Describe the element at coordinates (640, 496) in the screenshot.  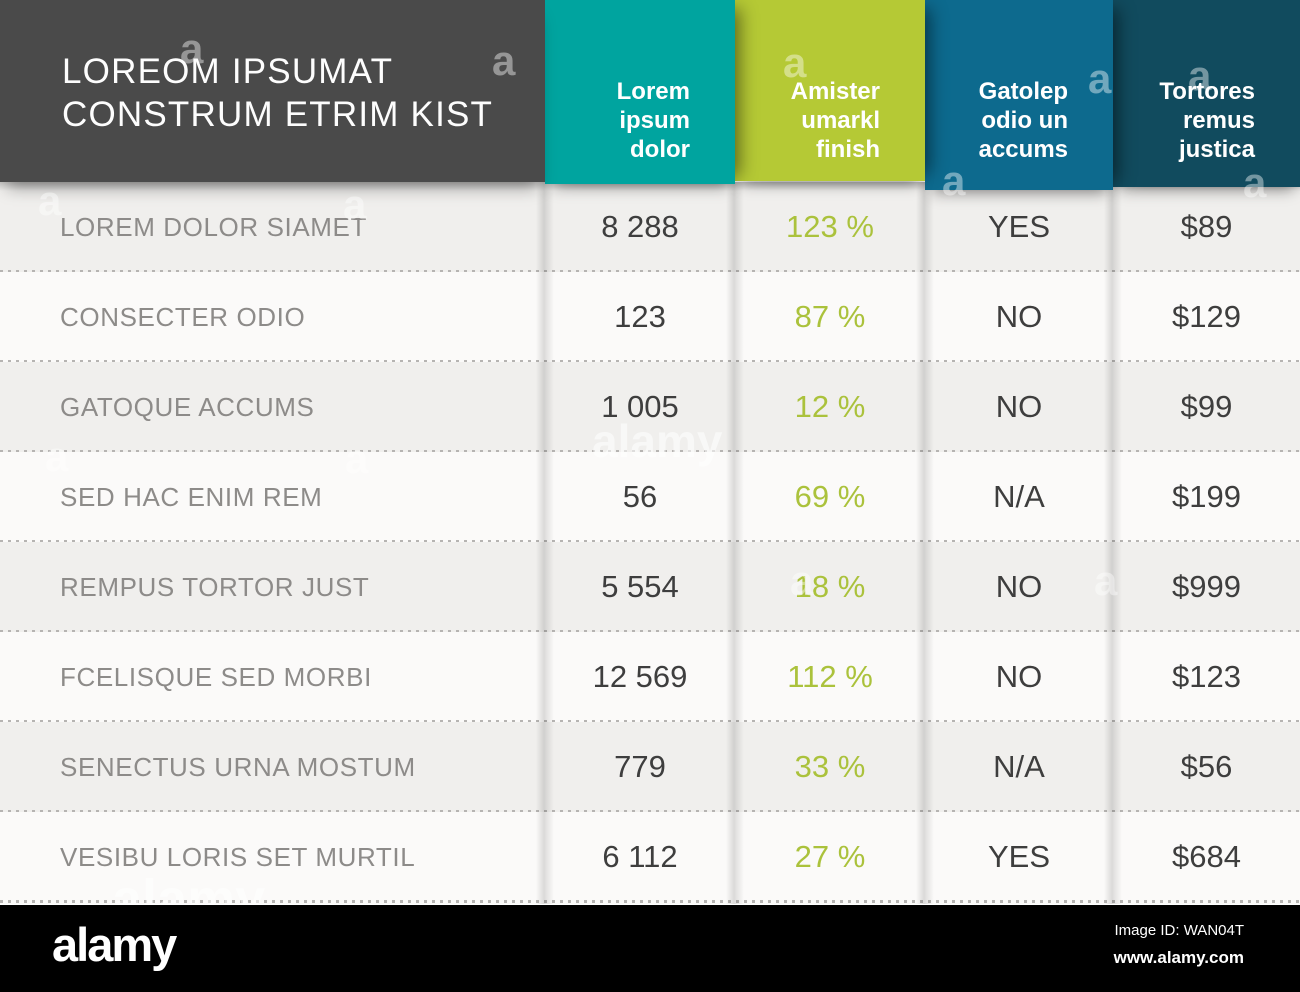
I see `row-value: 56` at that location.